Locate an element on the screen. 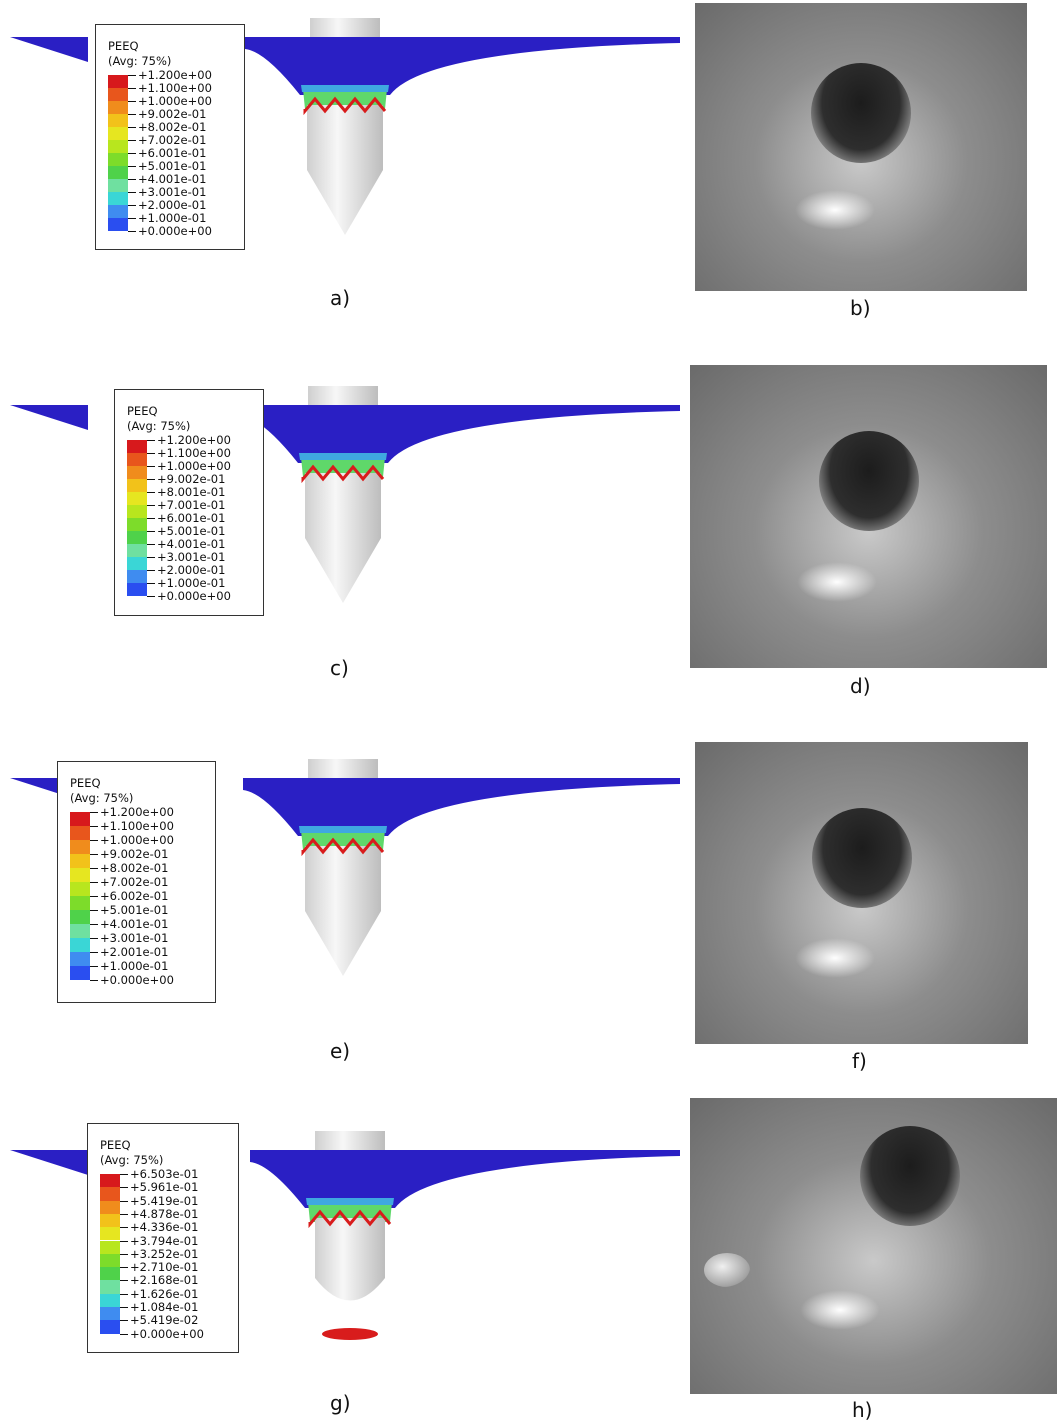  legend-label: +4.336e-01 is located at coordinates (164, 1227).